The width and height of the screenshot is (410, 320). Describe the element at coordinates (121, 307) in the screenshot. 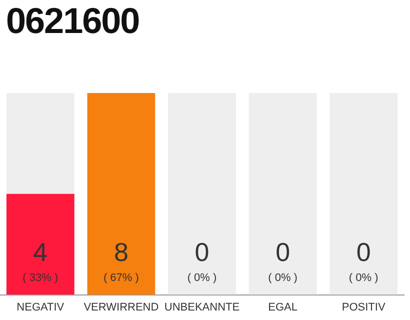

I see `x-tick-label: VERWIRREND` at that location.